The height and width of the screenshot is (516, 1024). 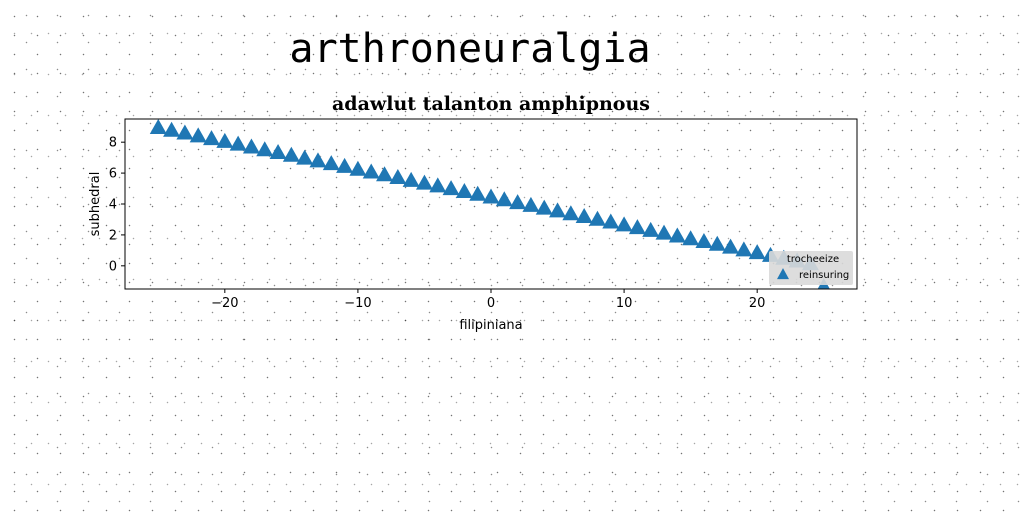 I want to click on legend-title: trocheeize, so click(x=813, y=259).